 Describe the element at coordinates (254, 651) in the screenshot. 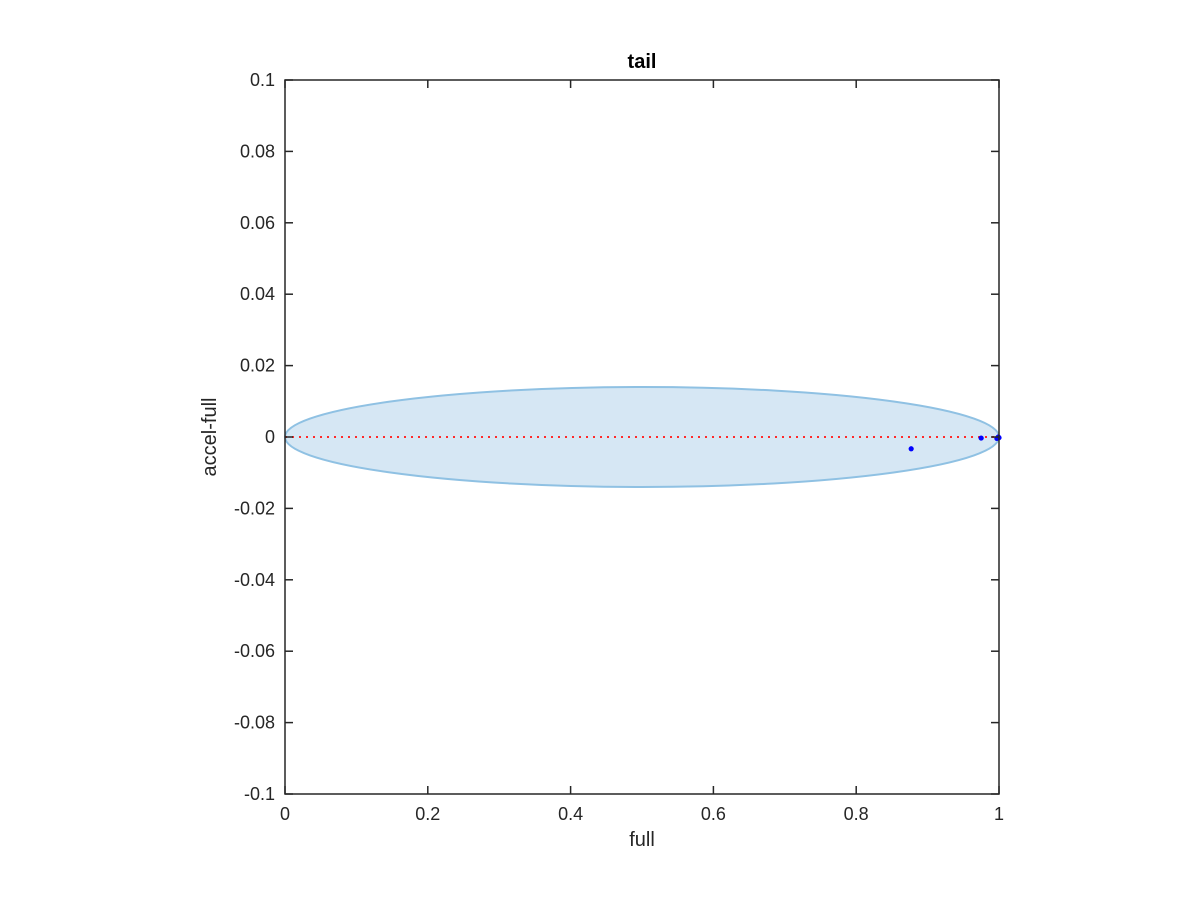

I see `y-tick-label: -0.06` at that location.